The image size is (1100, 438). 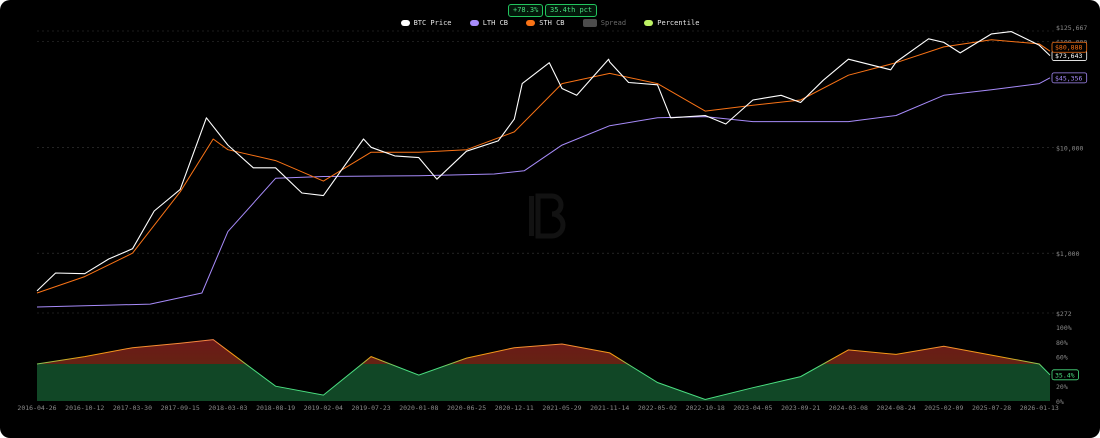 I want to click on legend-item-lth-cb: LTH CB, so click(x=489, y=23).